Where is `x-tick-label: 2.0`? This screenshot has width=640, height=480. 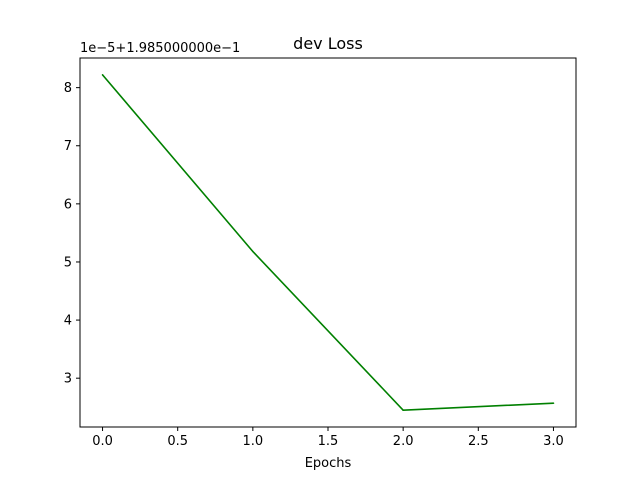 x-tick-label: 2.0 is located at coordinates (403, 441).